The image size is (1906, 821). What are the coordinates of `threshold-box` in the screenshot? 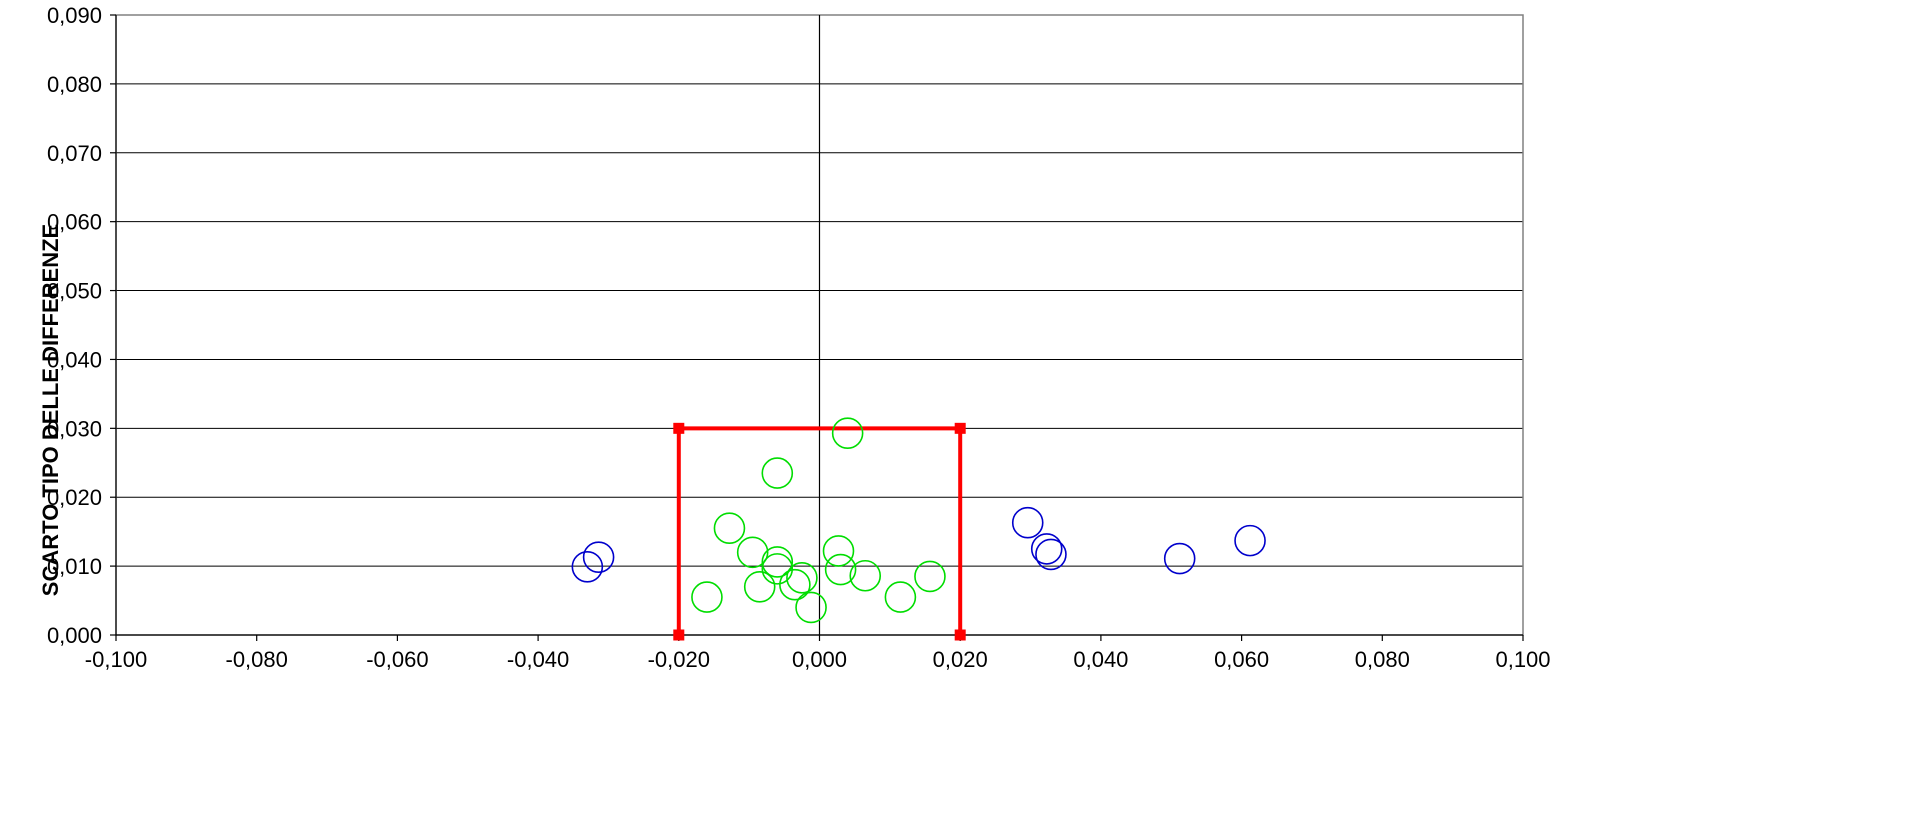 It's located at (819, 531).